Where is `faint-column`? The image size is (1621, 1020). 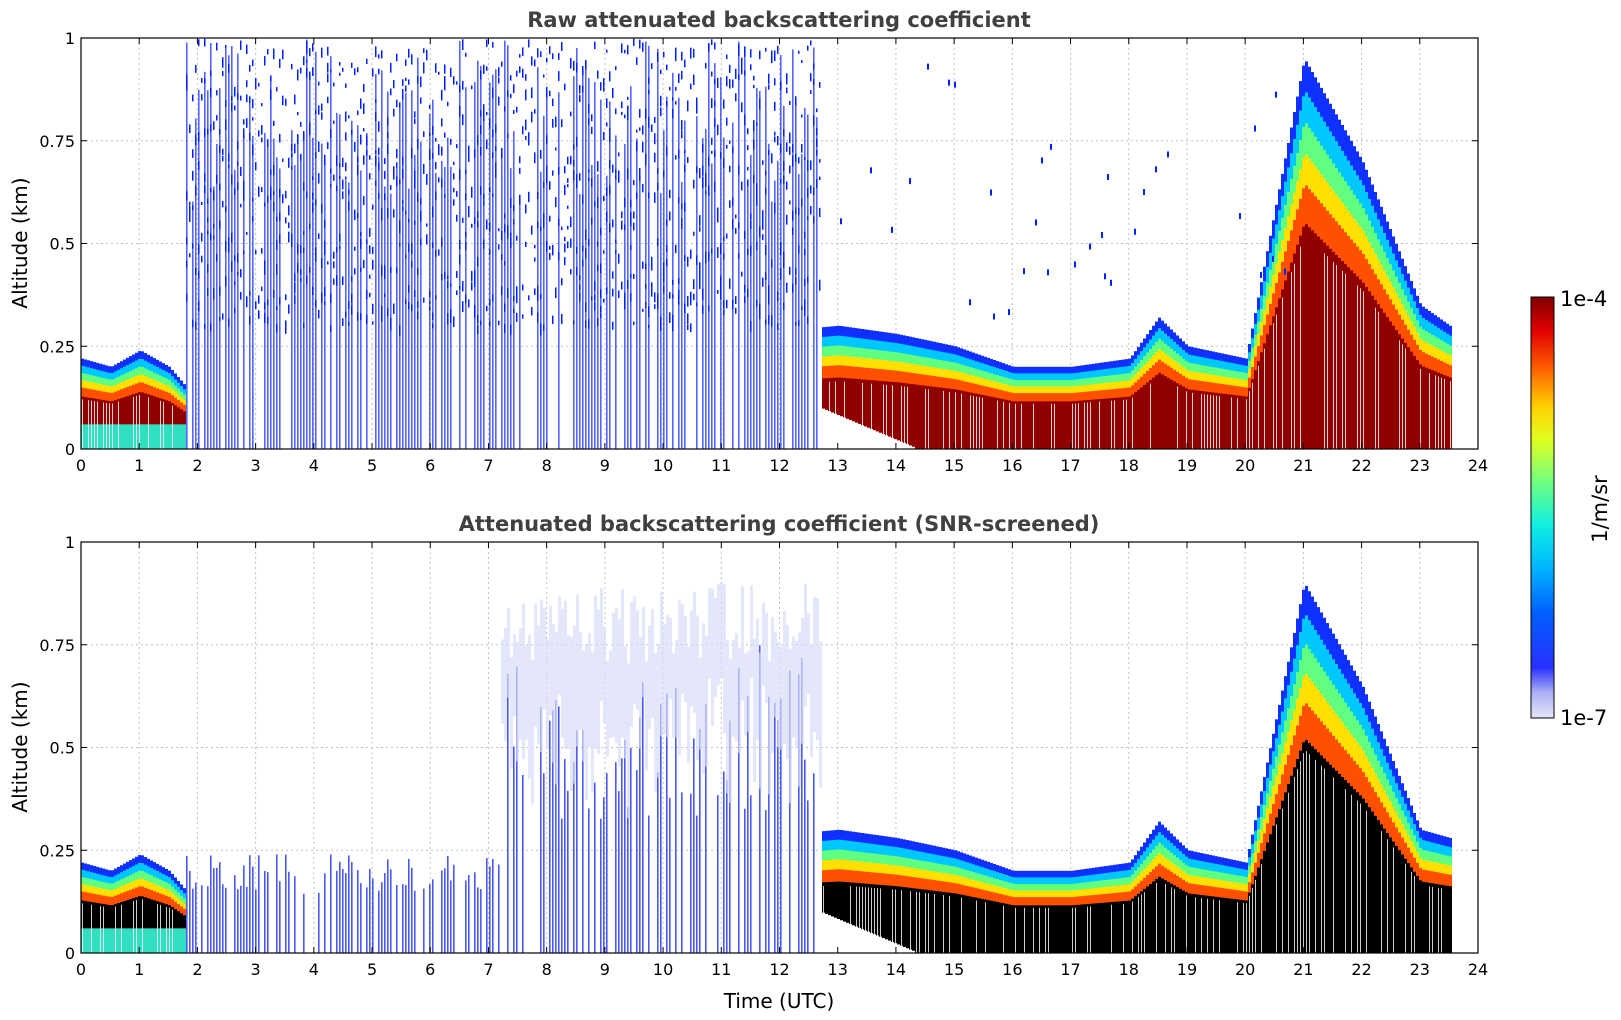 faint-column is located at coordinates (799, 709).